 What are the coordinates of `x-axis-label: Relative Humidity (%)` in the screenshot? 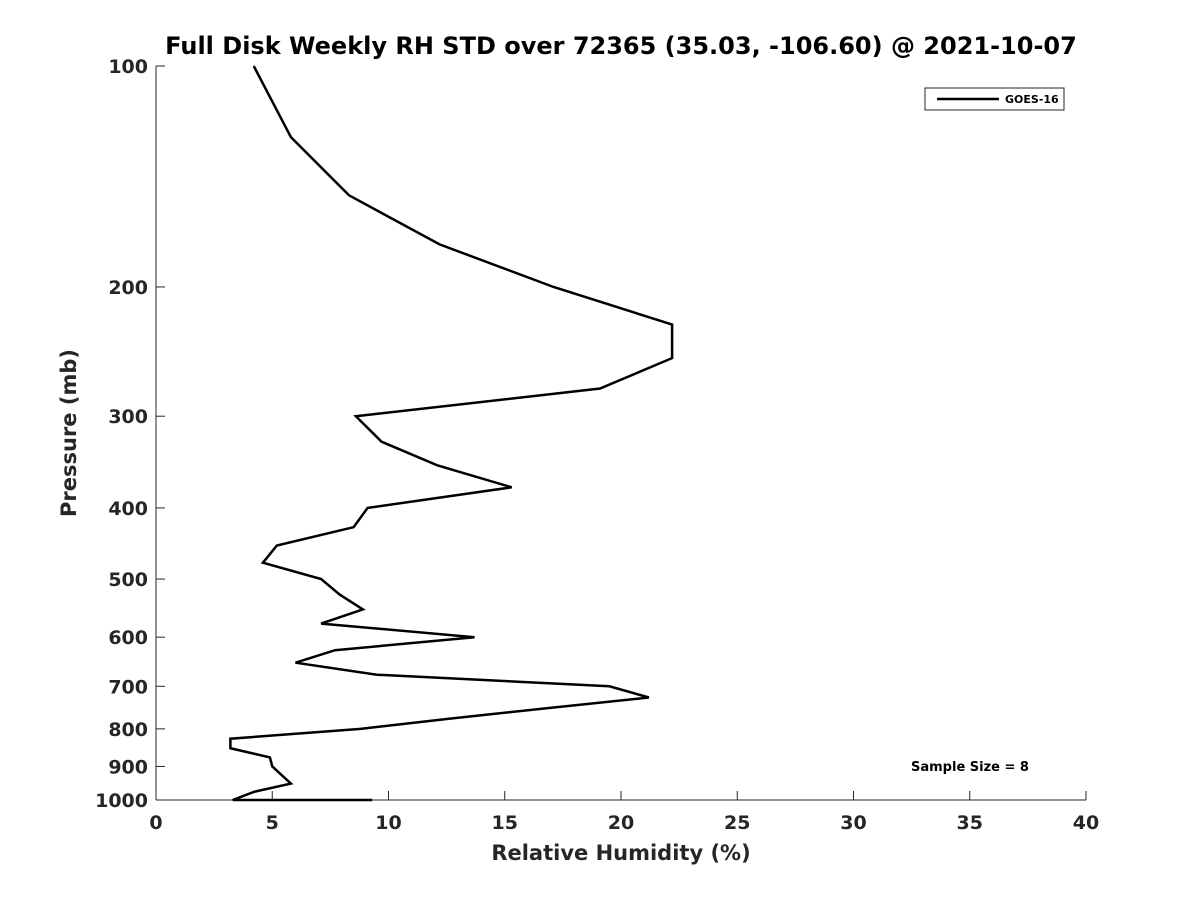 It's located at (620, 853).